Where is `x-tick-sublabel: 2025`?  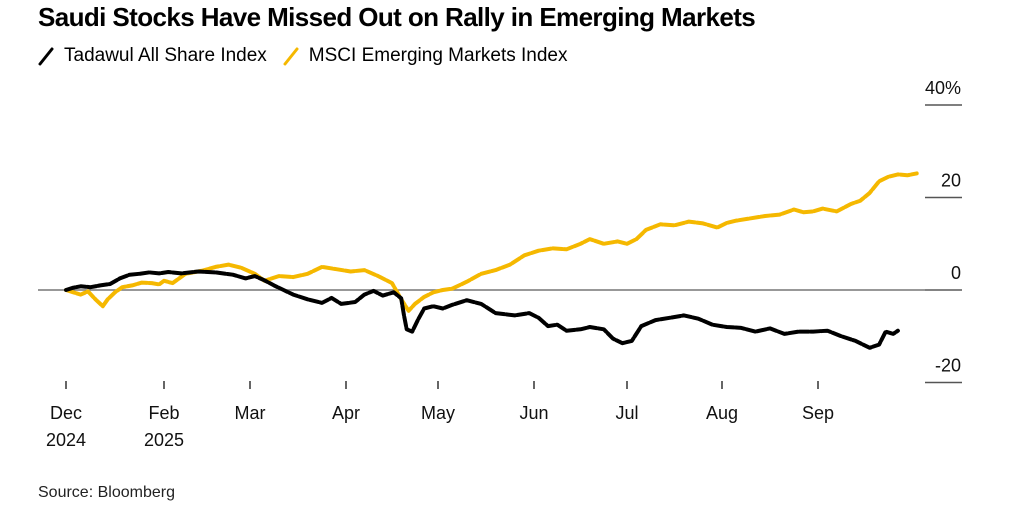 x-tick-sublabel: 2025 is located at coordinates (164, 440).